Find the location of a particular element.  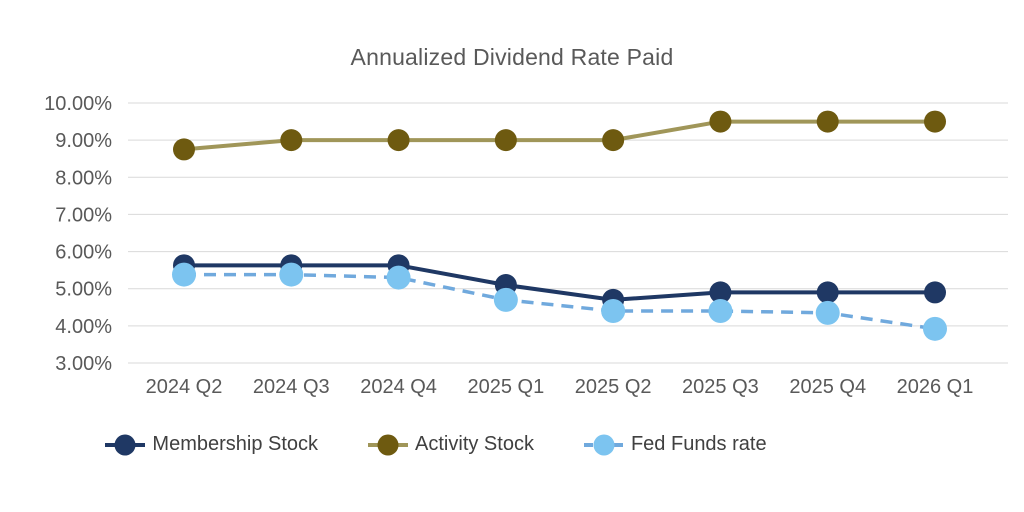

x-axis-tick-label: 2024 Q4 is located at coordinates (398, 387).